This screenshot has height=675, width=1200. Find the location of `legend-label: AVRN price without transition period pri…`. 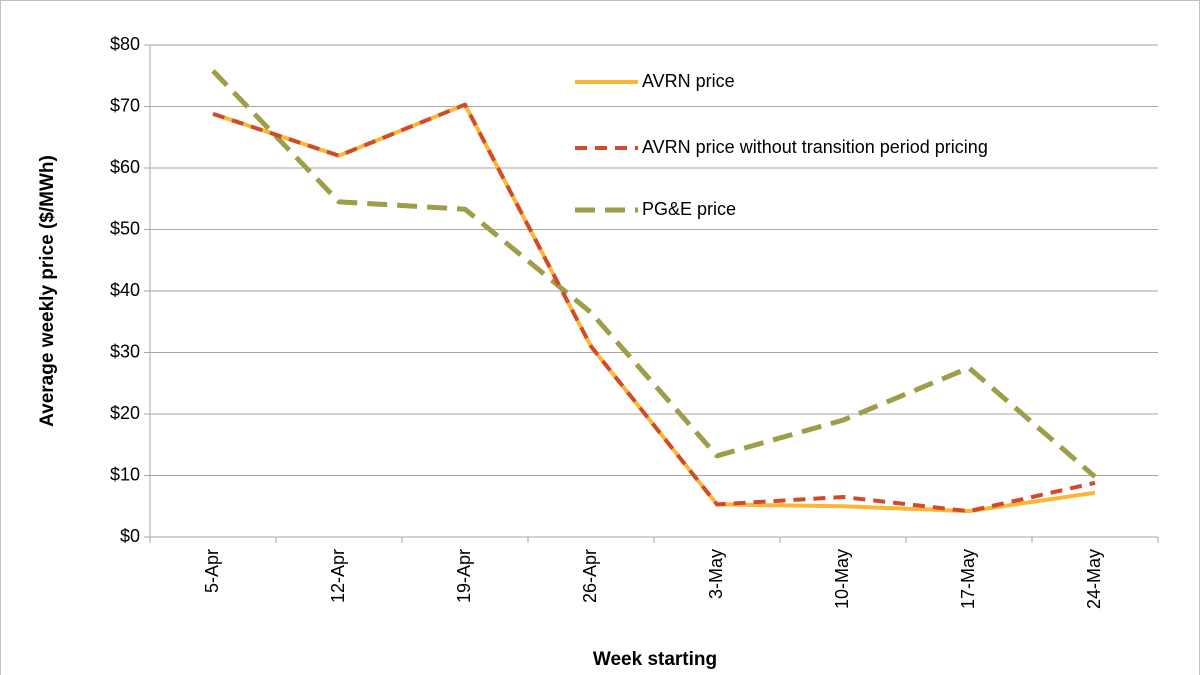

legend-label: AVRN price without transition period pri… is located at coordinates (815, 147).